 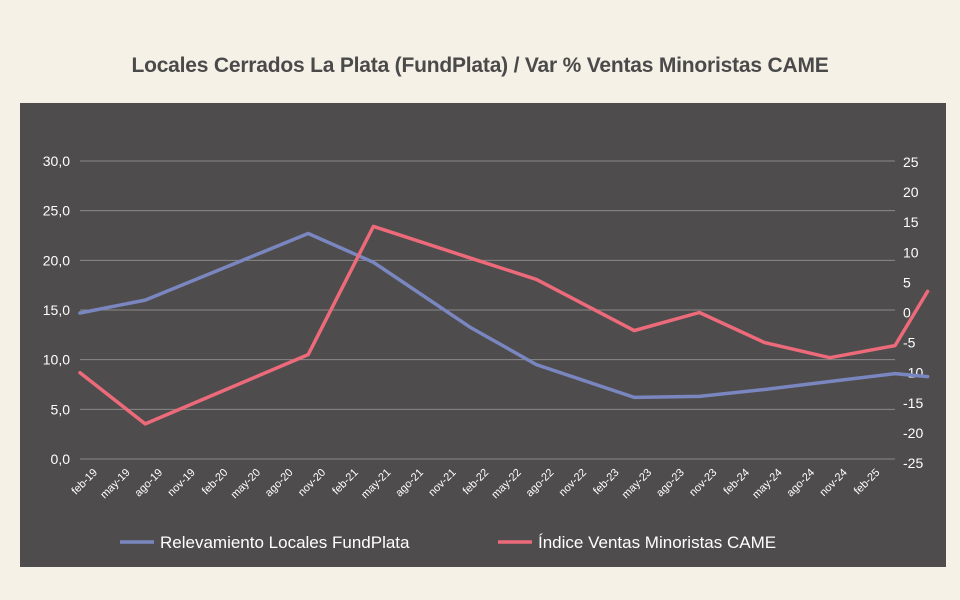 What do you see at coordinates (56, 360) in the screenshot?
I see `left-tick-label: 10,0` at bounding box center [56, 360].